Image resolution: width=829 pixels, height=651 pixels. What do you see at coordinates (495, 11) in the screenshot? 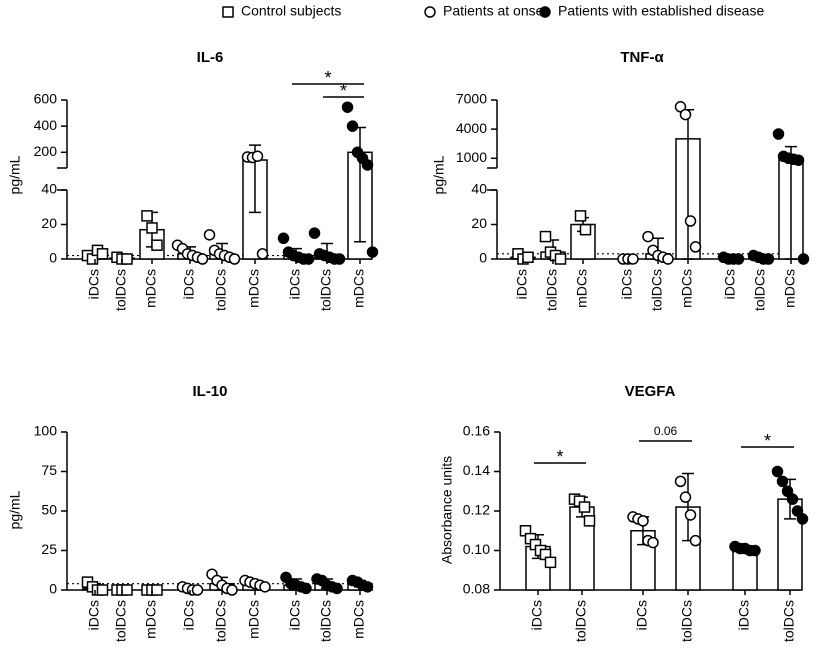
I see `legend-label: Patients at onset` at bounding box center [495, 11].